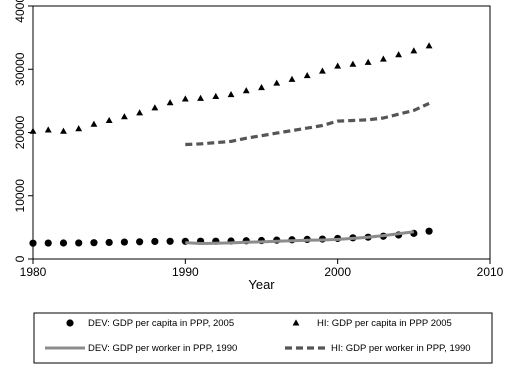 The image size is (513, 374). What do you see at coordinates (162, 348) in the screenshot?
I see `legend-label: DEV: GDP per worker in PPP, 1990` at bounding box center [162, 348].